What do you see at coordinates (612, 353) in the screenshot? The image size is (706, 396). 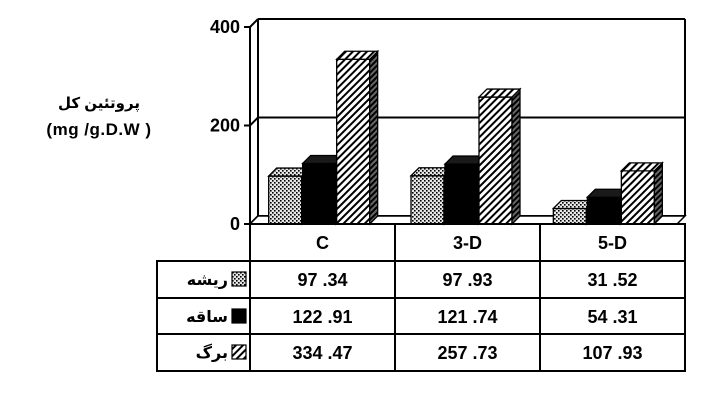 I see `data-label: 107 .93` at bounding box center [612, 353].